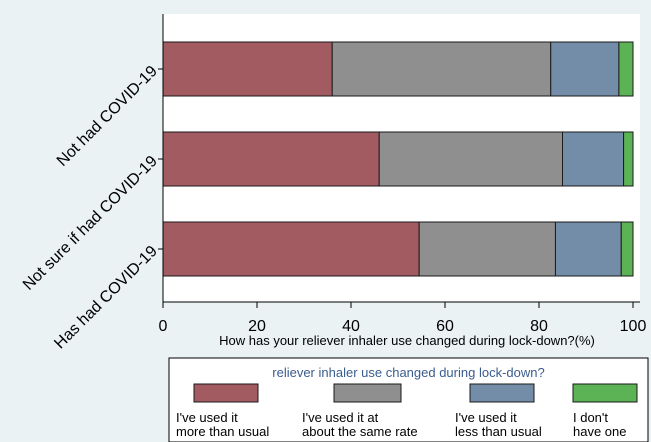 The image size is (651, 442). I want to click on x-tick-label-2: 20, so click(257, 326).